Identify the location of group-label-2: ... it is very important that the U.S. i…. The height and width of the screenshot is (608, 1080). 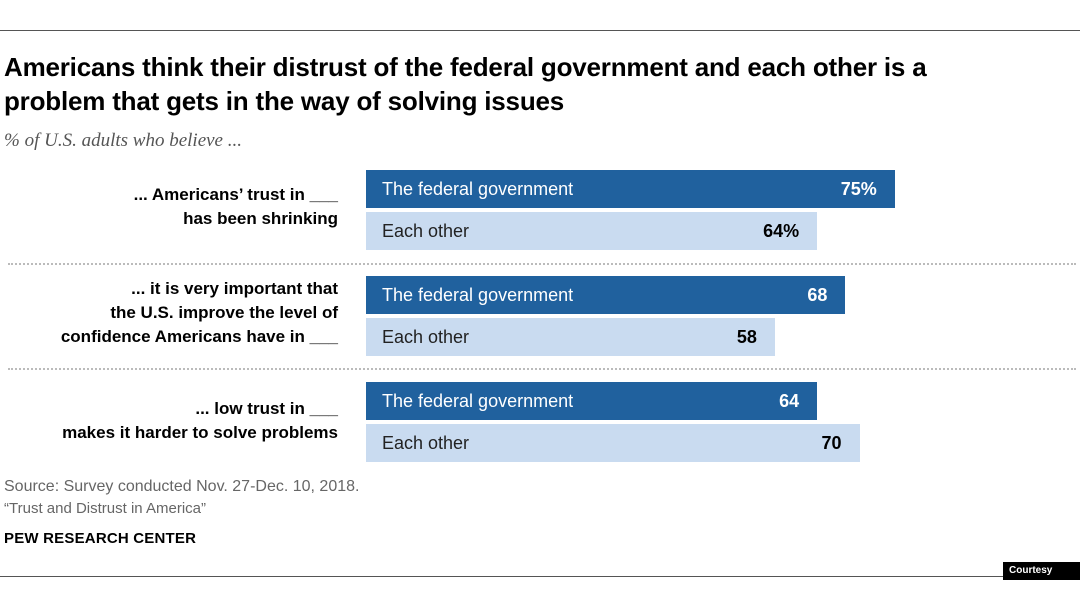
(169, 313).